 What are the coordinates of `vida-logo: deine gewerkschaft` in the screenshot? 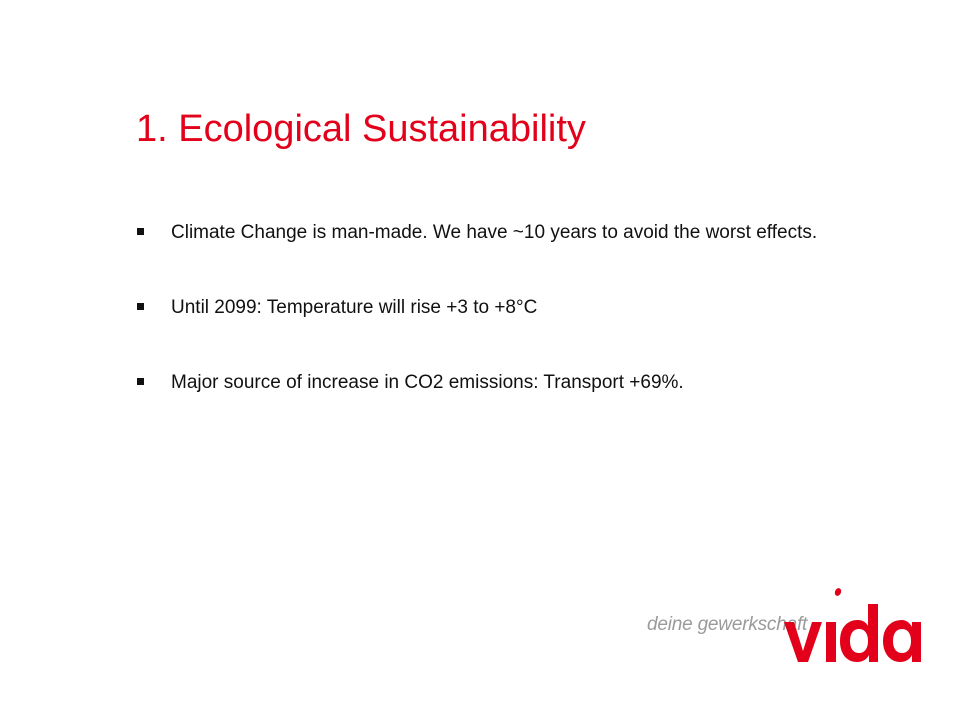 It's located at (790, 629).